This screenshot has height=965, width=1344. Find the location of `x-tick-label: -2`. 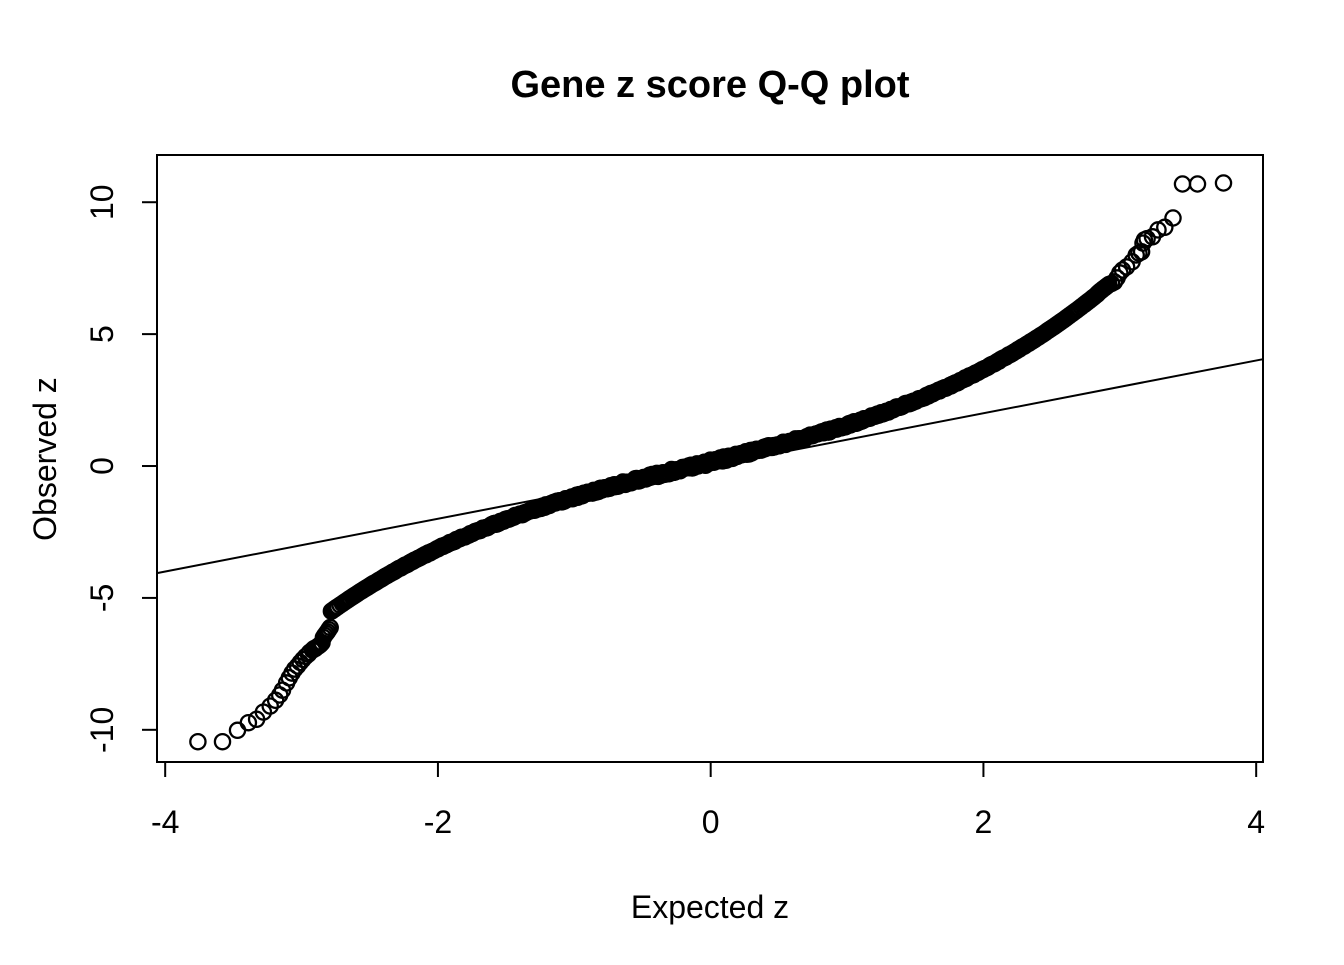

x-tick-label: -2 is located at coordinates (438, 822).